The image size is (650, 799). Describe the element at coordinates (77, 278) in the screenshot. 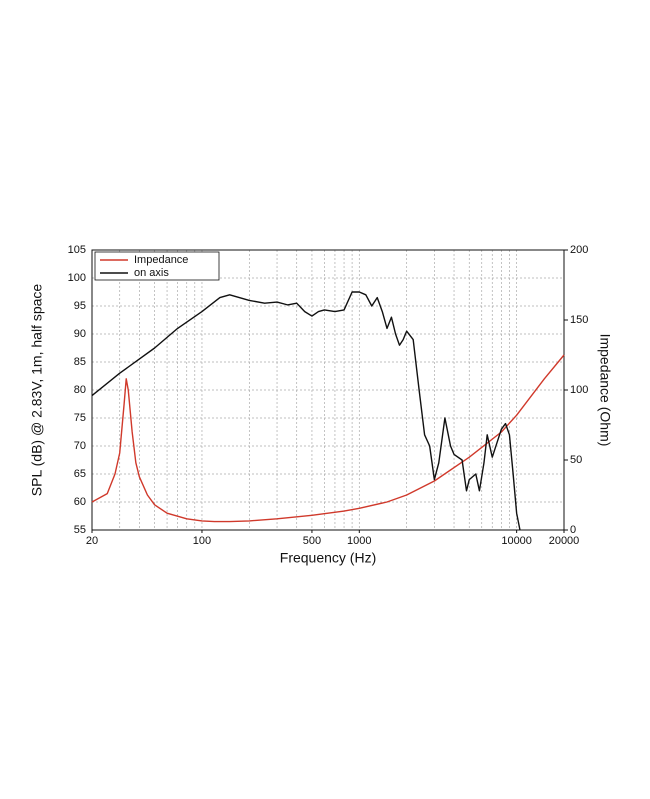

I see `y-tick-label: 100` at that location.